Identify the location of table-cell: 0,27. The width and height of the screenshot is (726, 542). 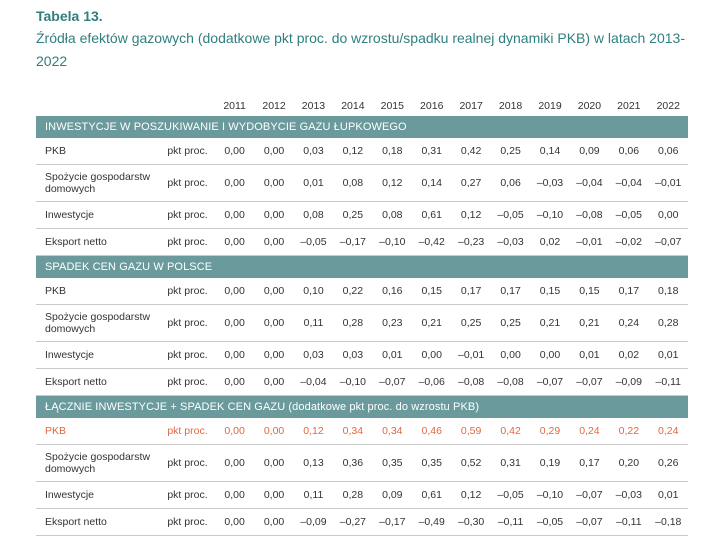
(471, 183).